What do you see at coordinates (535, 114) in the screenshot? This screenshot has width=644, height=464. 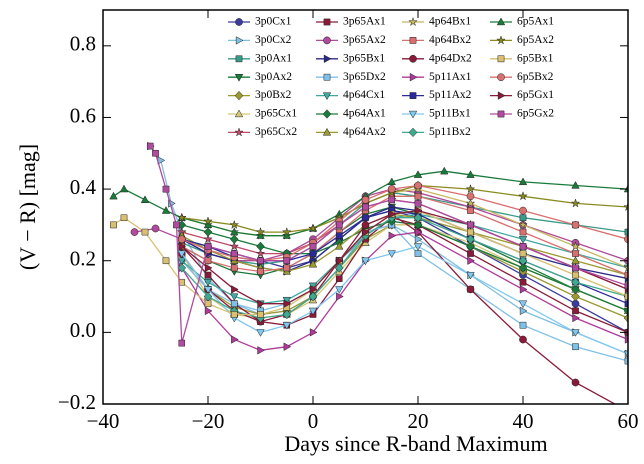 I see `legend-label: 6p5Gx2` at bounding box center [535, 114].